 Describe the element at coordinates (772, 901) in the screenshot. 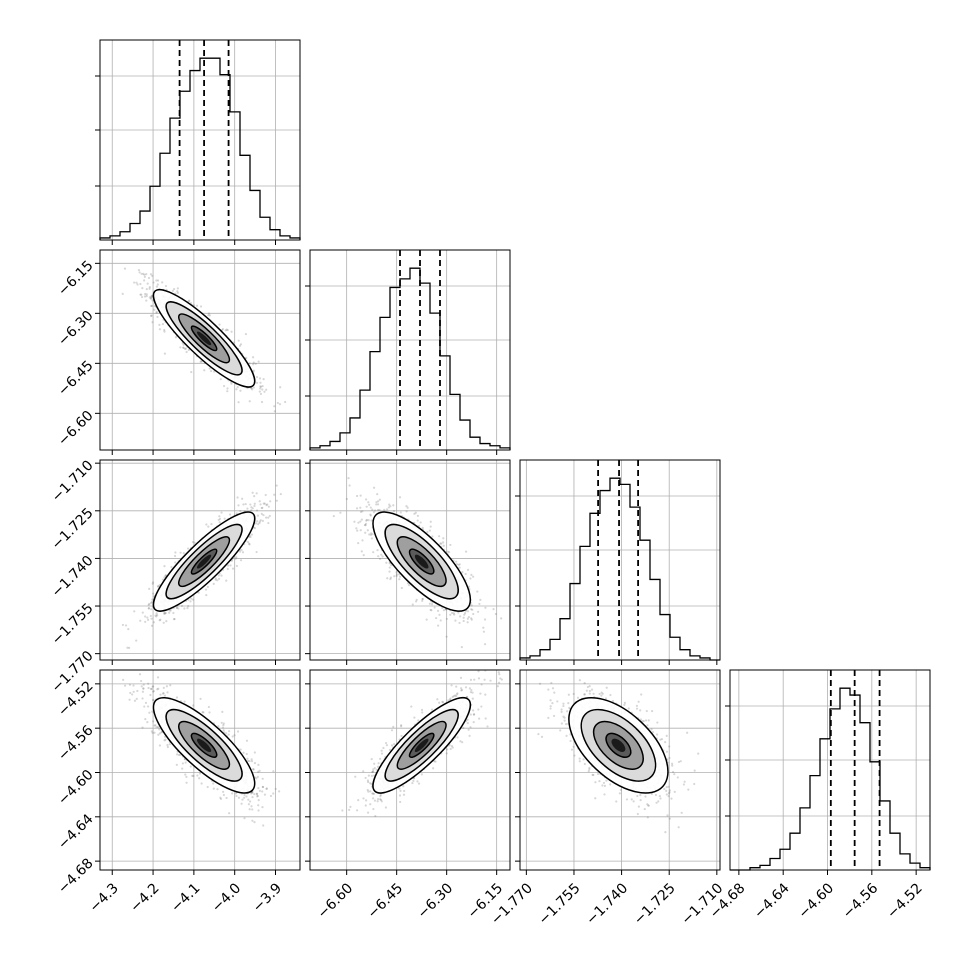

I see `x-tick-label: −4.64` at that location.